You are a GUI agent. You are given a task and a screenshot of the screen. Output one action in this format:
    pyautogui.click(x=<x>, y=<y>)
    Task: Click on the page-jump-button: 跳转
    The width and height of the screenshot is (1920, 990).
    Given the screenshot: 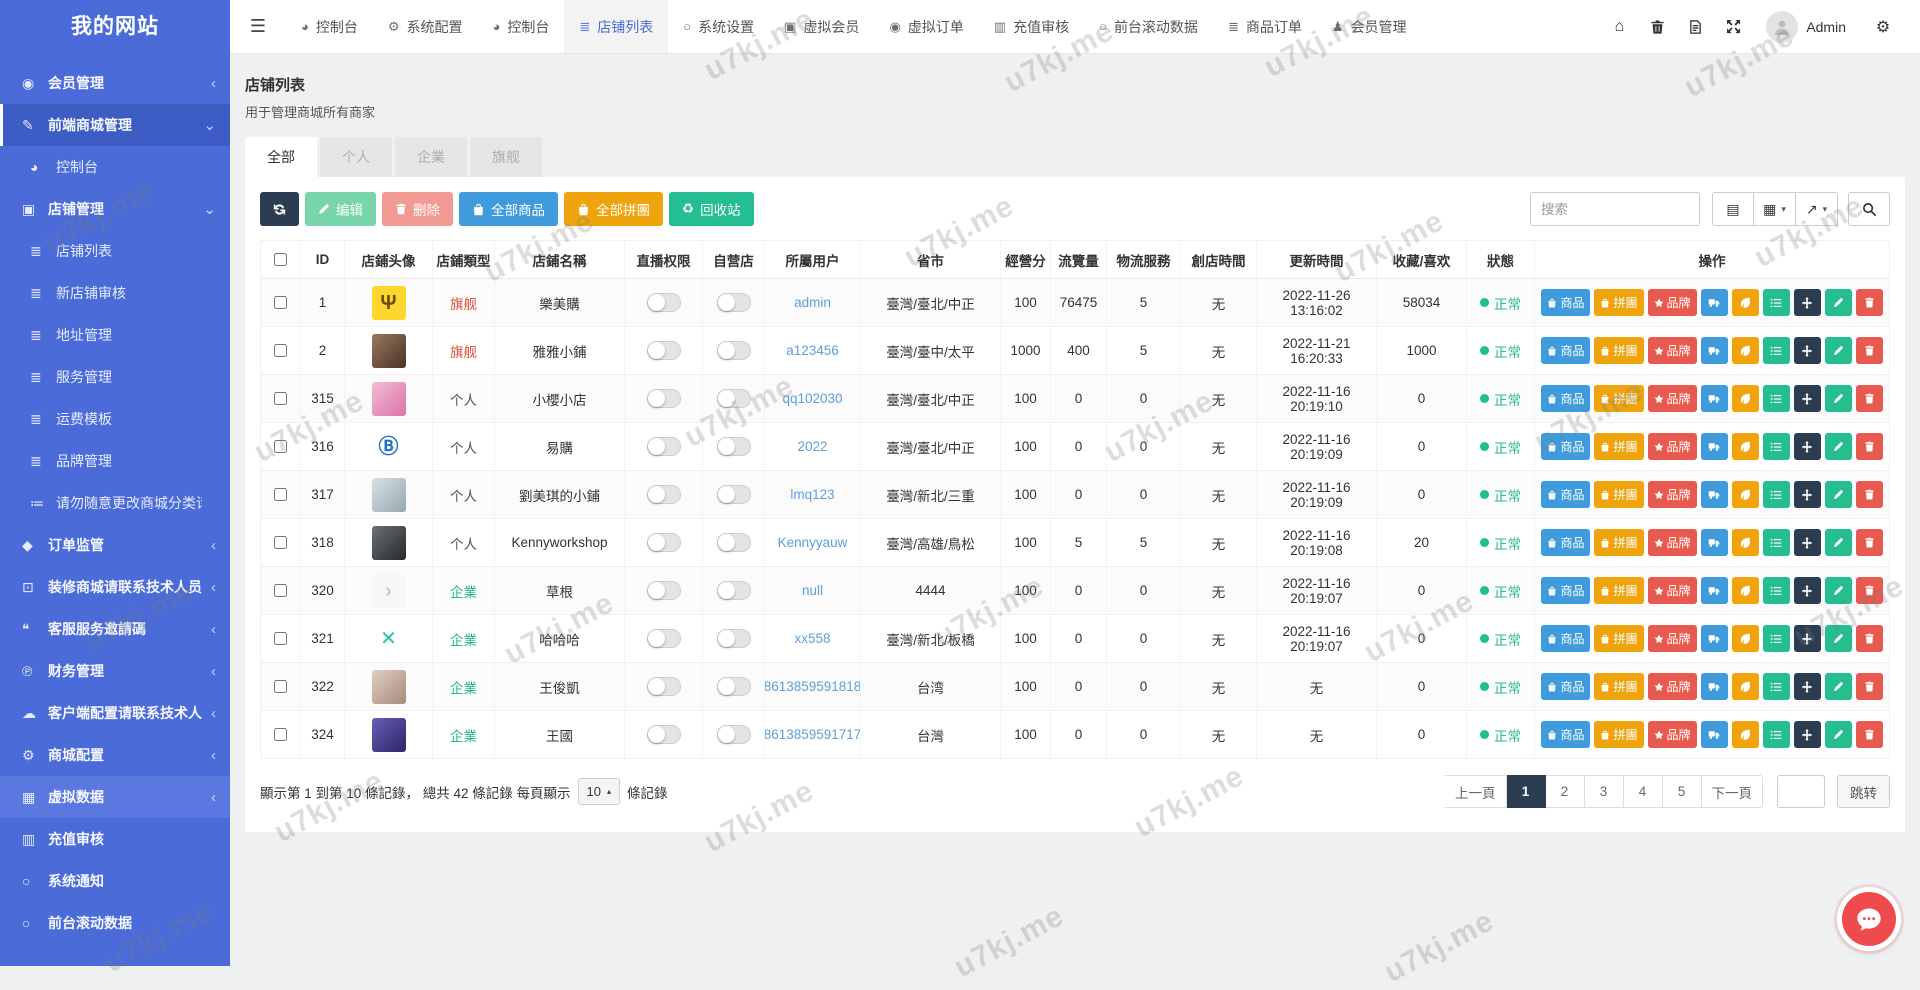 What is the action you would take?
    pyautogui.click(x=1863, y=791)
    